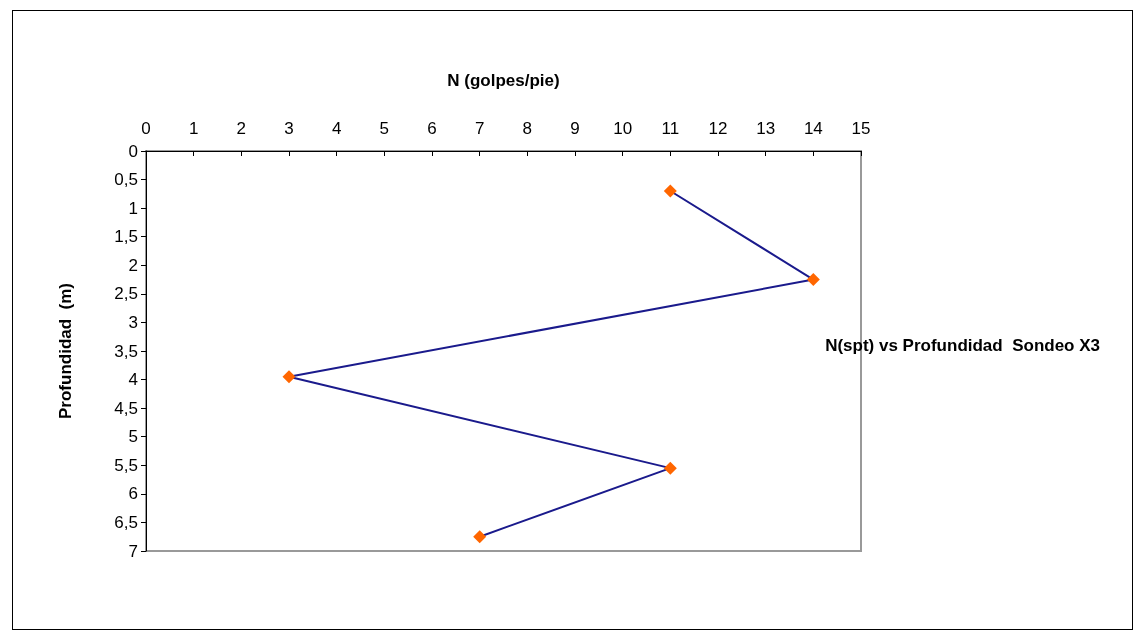 The width and height of the screenshot is (1135, 634). What do you see at coordinates (126, 465) in the screenshot?
I see `y-tick-label: 5,5` at bounding box center [126, 465].